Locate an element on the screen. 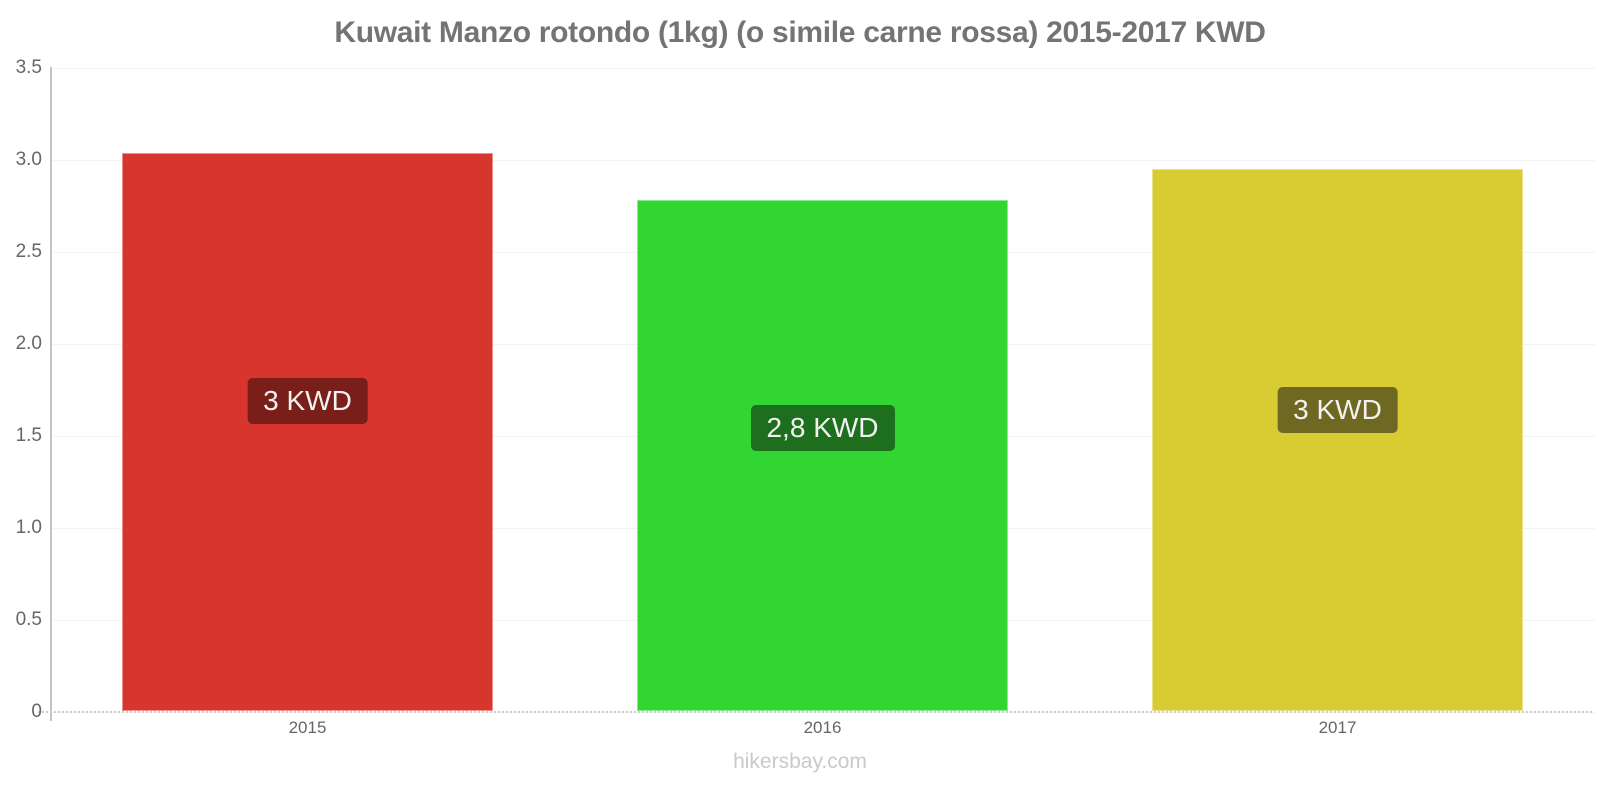 The image size is (1600, 800). y-axis-line is located at coordinates (51, 394).